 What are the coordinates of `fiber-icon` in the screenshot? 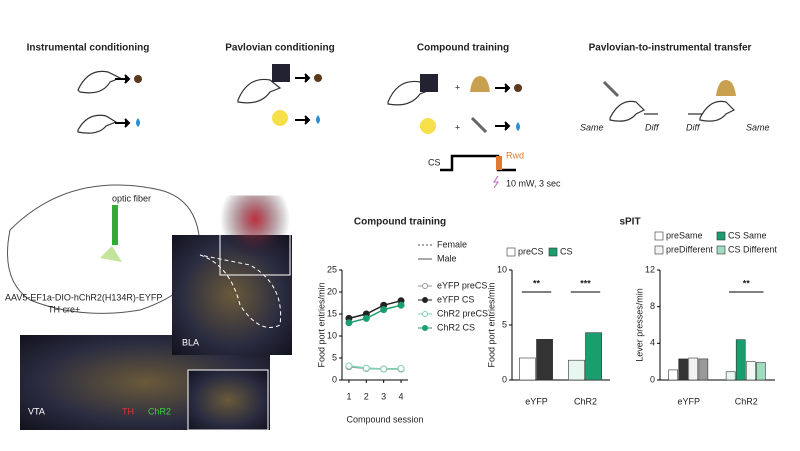 It's located at (115, 225).